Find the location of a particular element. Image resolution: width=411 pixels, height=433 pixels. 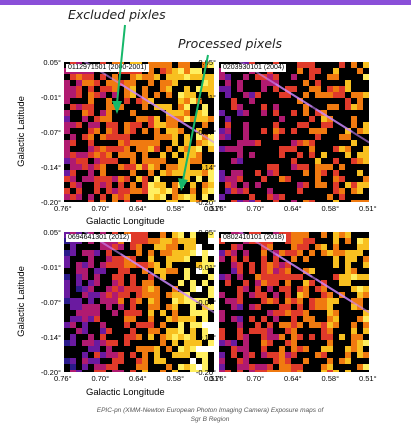

annotation-processed-pixels: Processed pixels is located at coordinates (230, 43).